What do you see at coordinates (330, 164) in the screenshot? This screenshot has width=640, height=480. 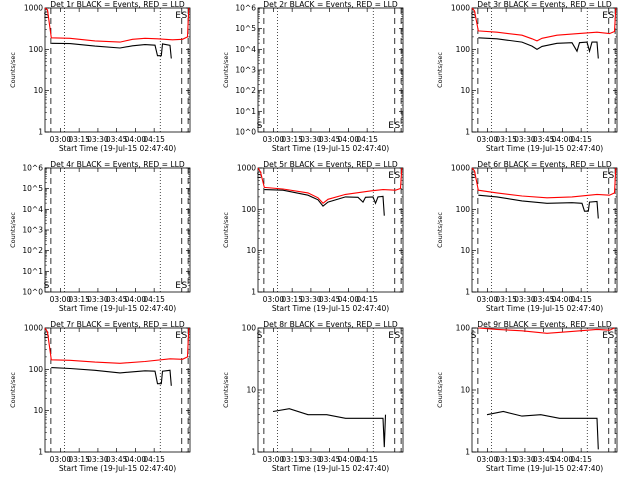 I see `chart-title: Det 5r BLACK = Events, RED = LLD` at bounding box center [330, 164].